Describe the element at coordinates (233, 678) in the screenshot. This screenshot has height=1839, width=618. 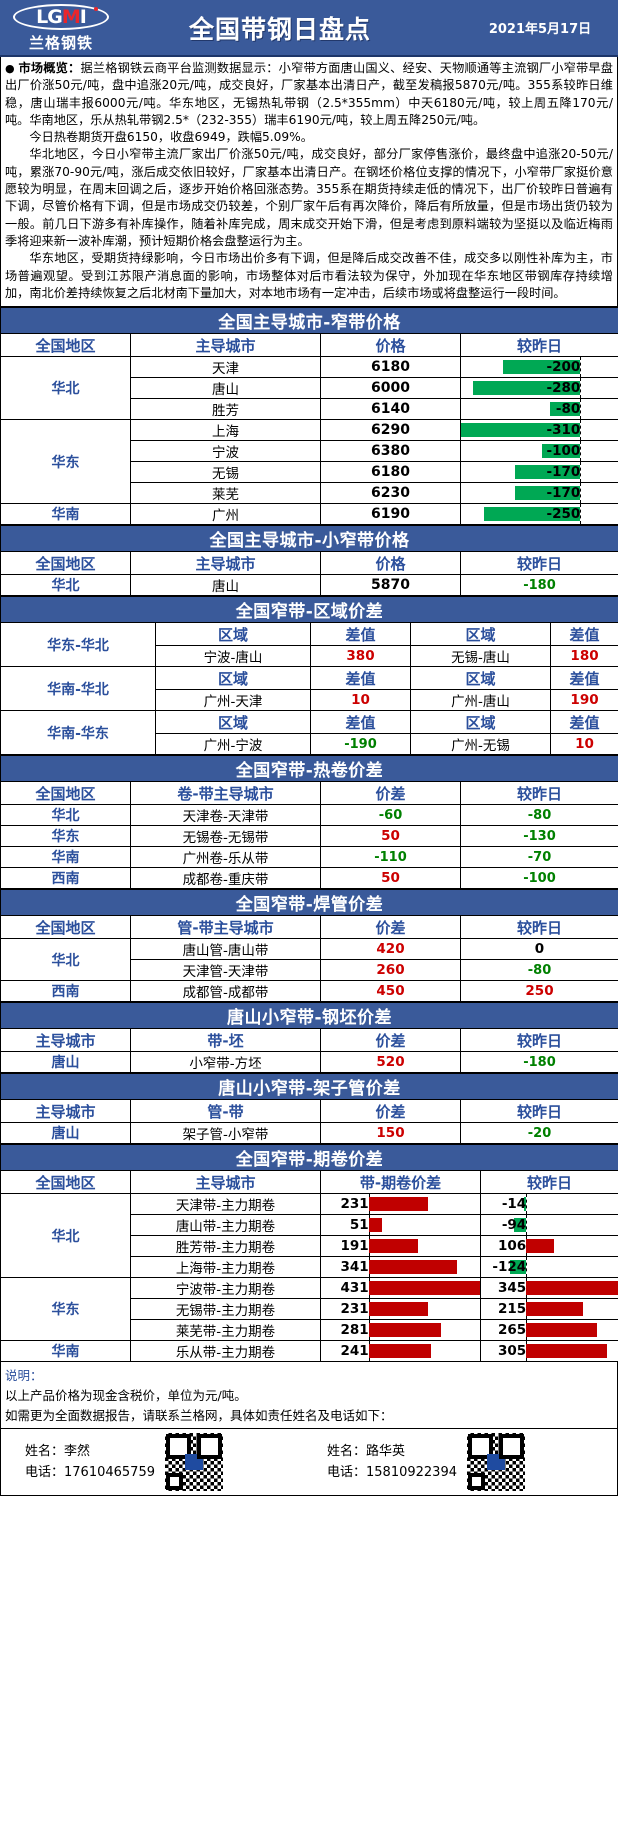
I see `spread-subheader-1-0: 区域` at that location.